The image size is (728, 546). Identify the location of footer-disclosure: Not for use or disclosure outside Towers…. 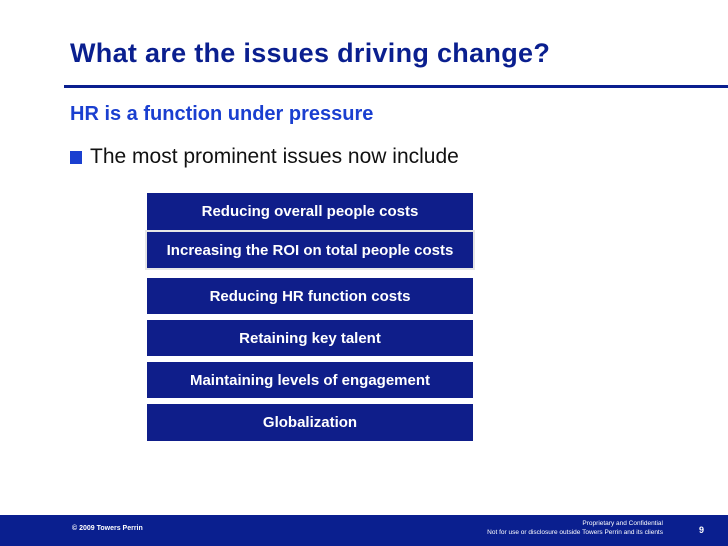
(575, 532).